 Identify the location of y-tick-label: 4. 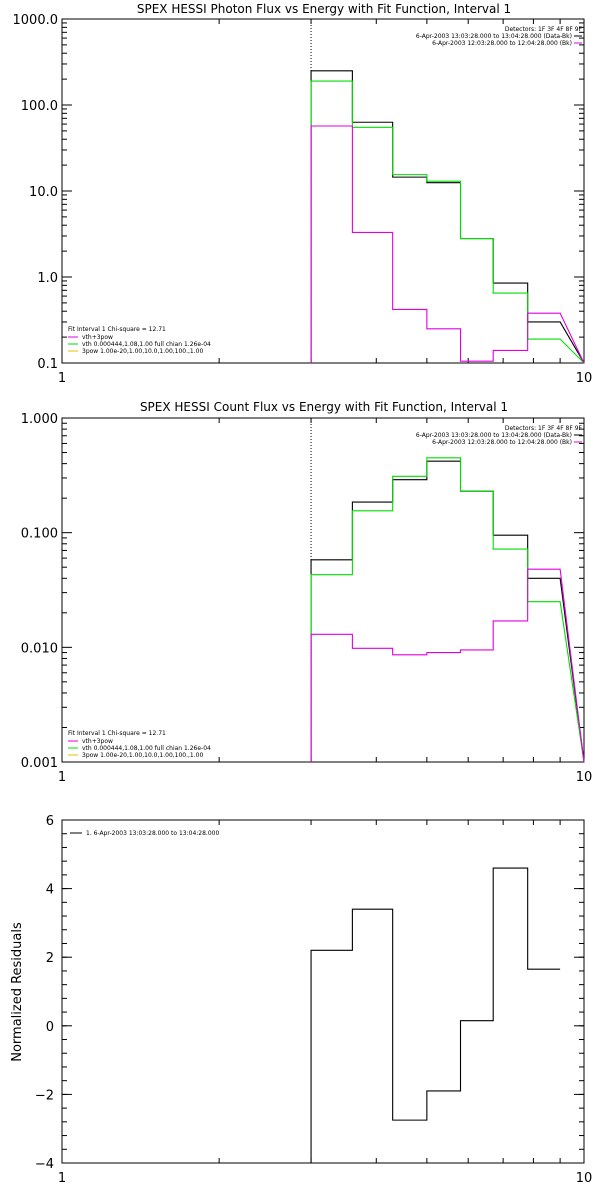
(50, 890).